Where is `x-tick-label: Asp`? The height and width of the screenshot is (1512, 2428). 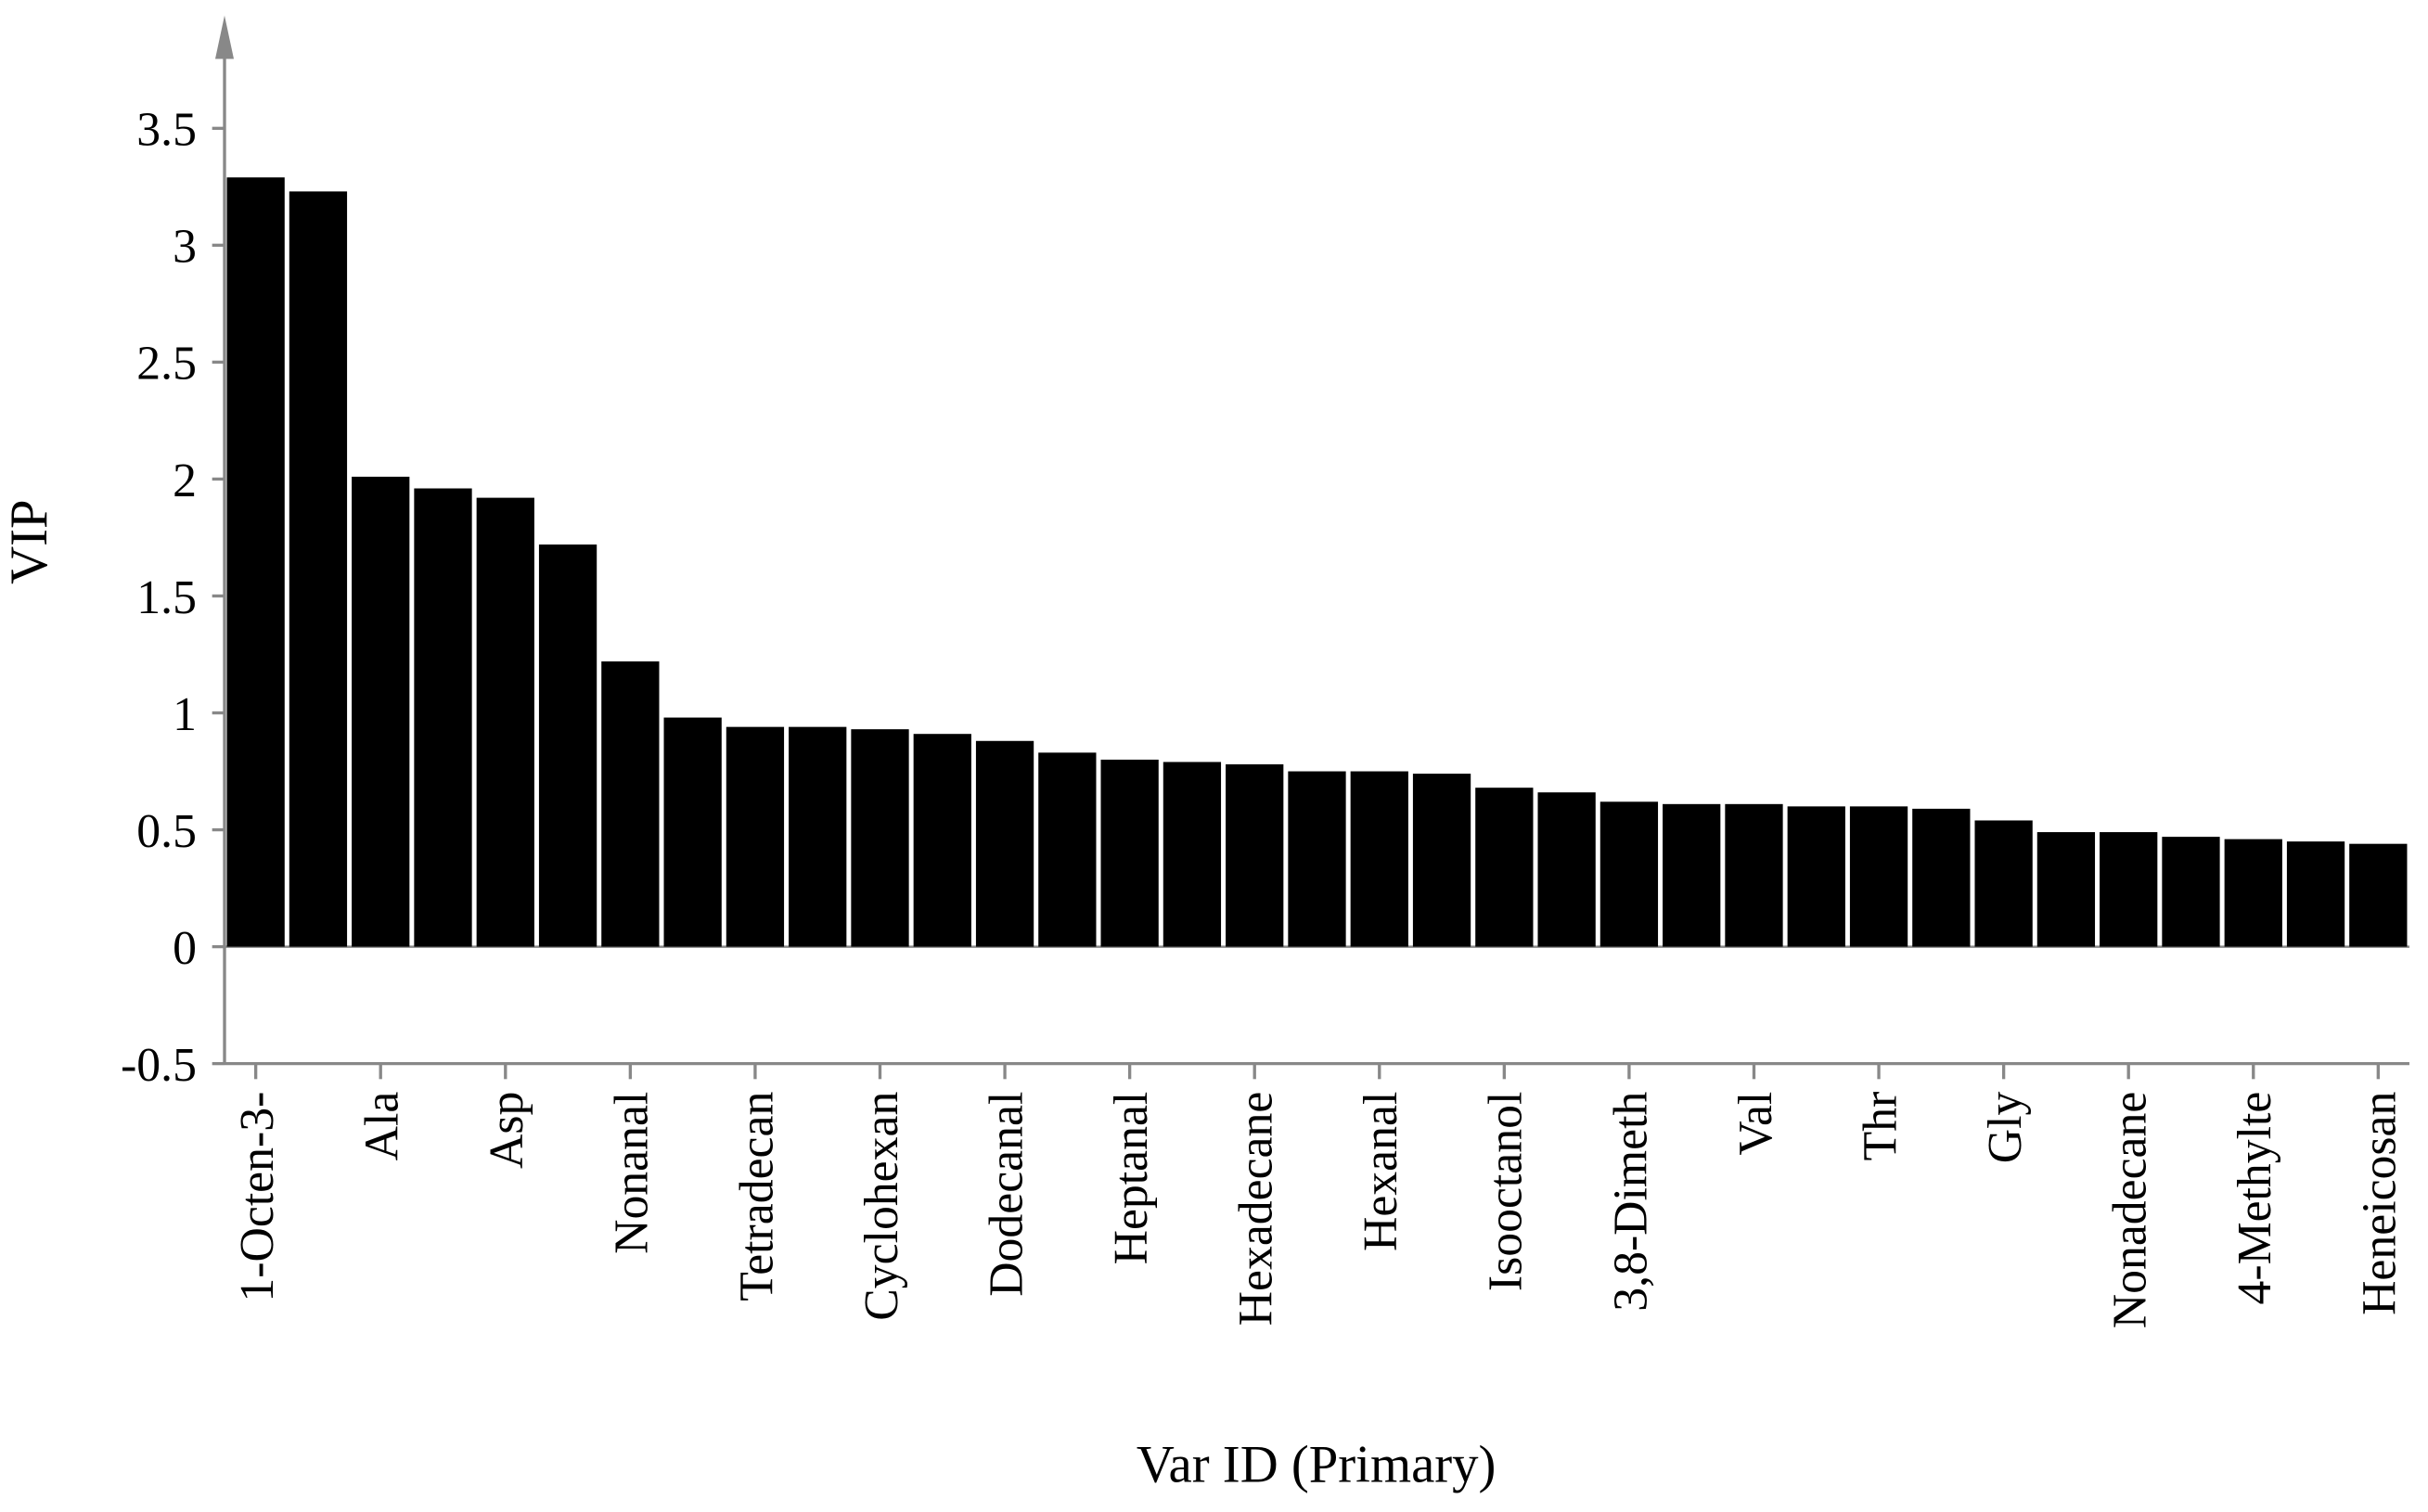
x-tick-label: Asp is located at coordinates (507, 1130).